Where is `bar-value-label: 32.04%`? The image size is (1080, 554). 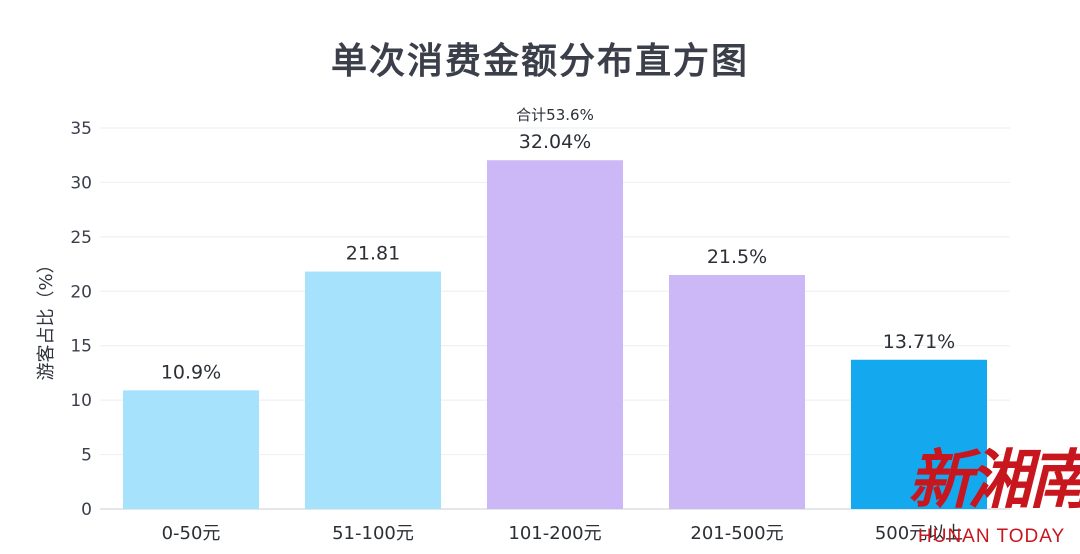
bar-value-label: 32.04% is located at coordinates (555, 142).